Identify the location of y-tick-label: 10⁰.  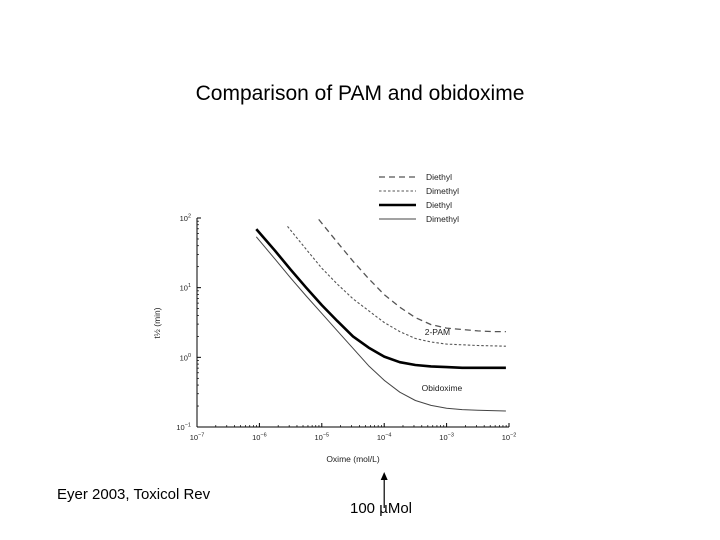
(185, 358).